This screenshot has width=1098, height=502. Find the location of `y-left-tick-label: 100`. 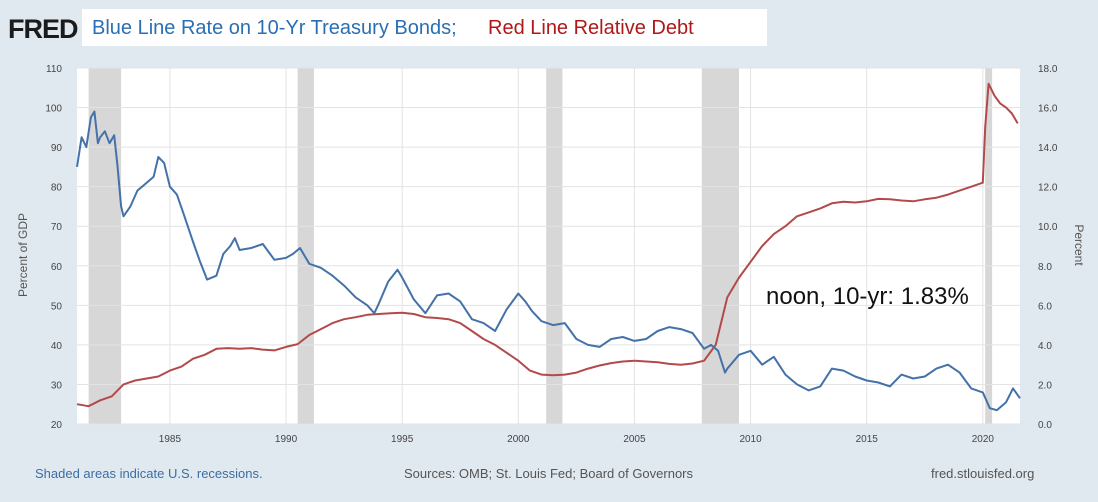

y-left-tick-label: 100 is located at coordinates (53, 109).